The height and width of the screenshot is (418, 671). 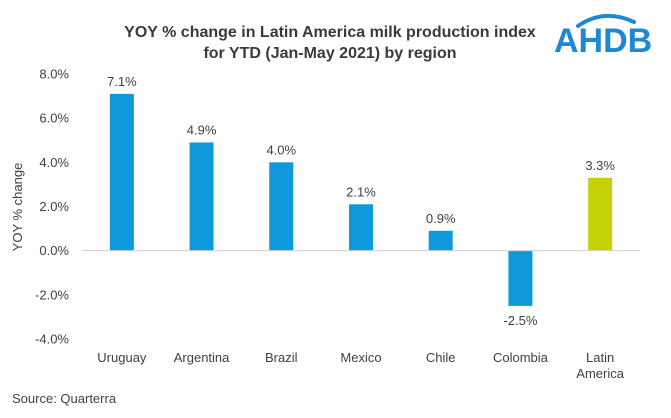 What do you see at coordinates (520, 320) in the screenshot?
I see `data-label: -2.5%` at bounding box center [520, 320].